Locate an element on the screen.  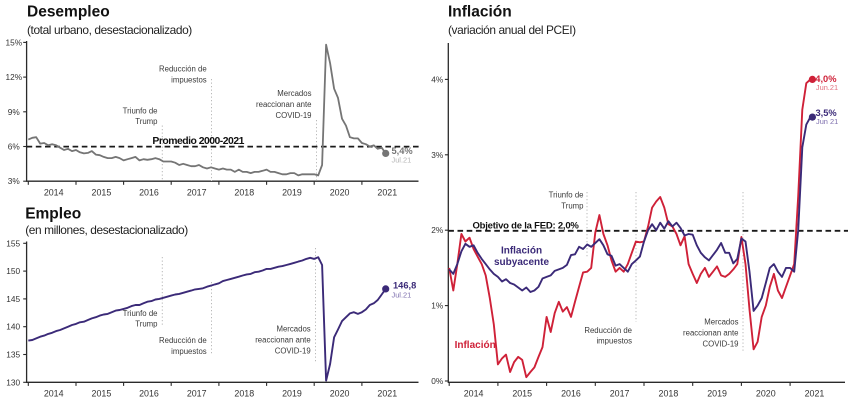
svg-text:(total urbano, desestacionaliz: (total urbano, desestacionalizado) is located at coordinates (109, 30).